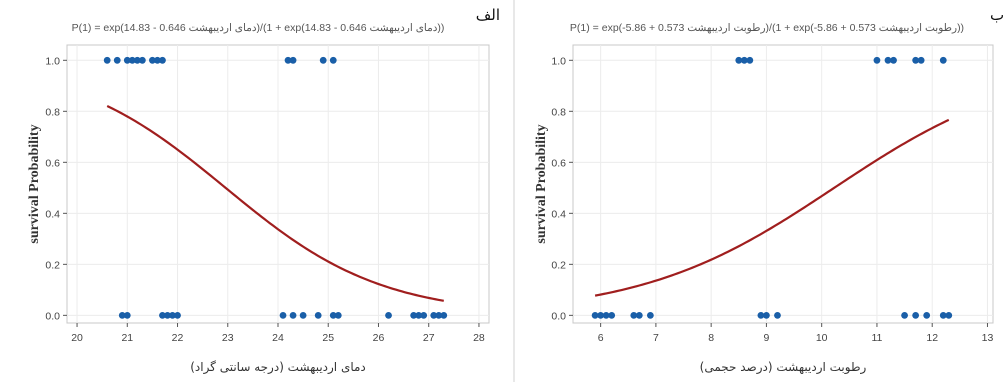 The width and height of the screenshot is (1006, 382). I want to click on x-tick-label: 21, so click(127, 338).